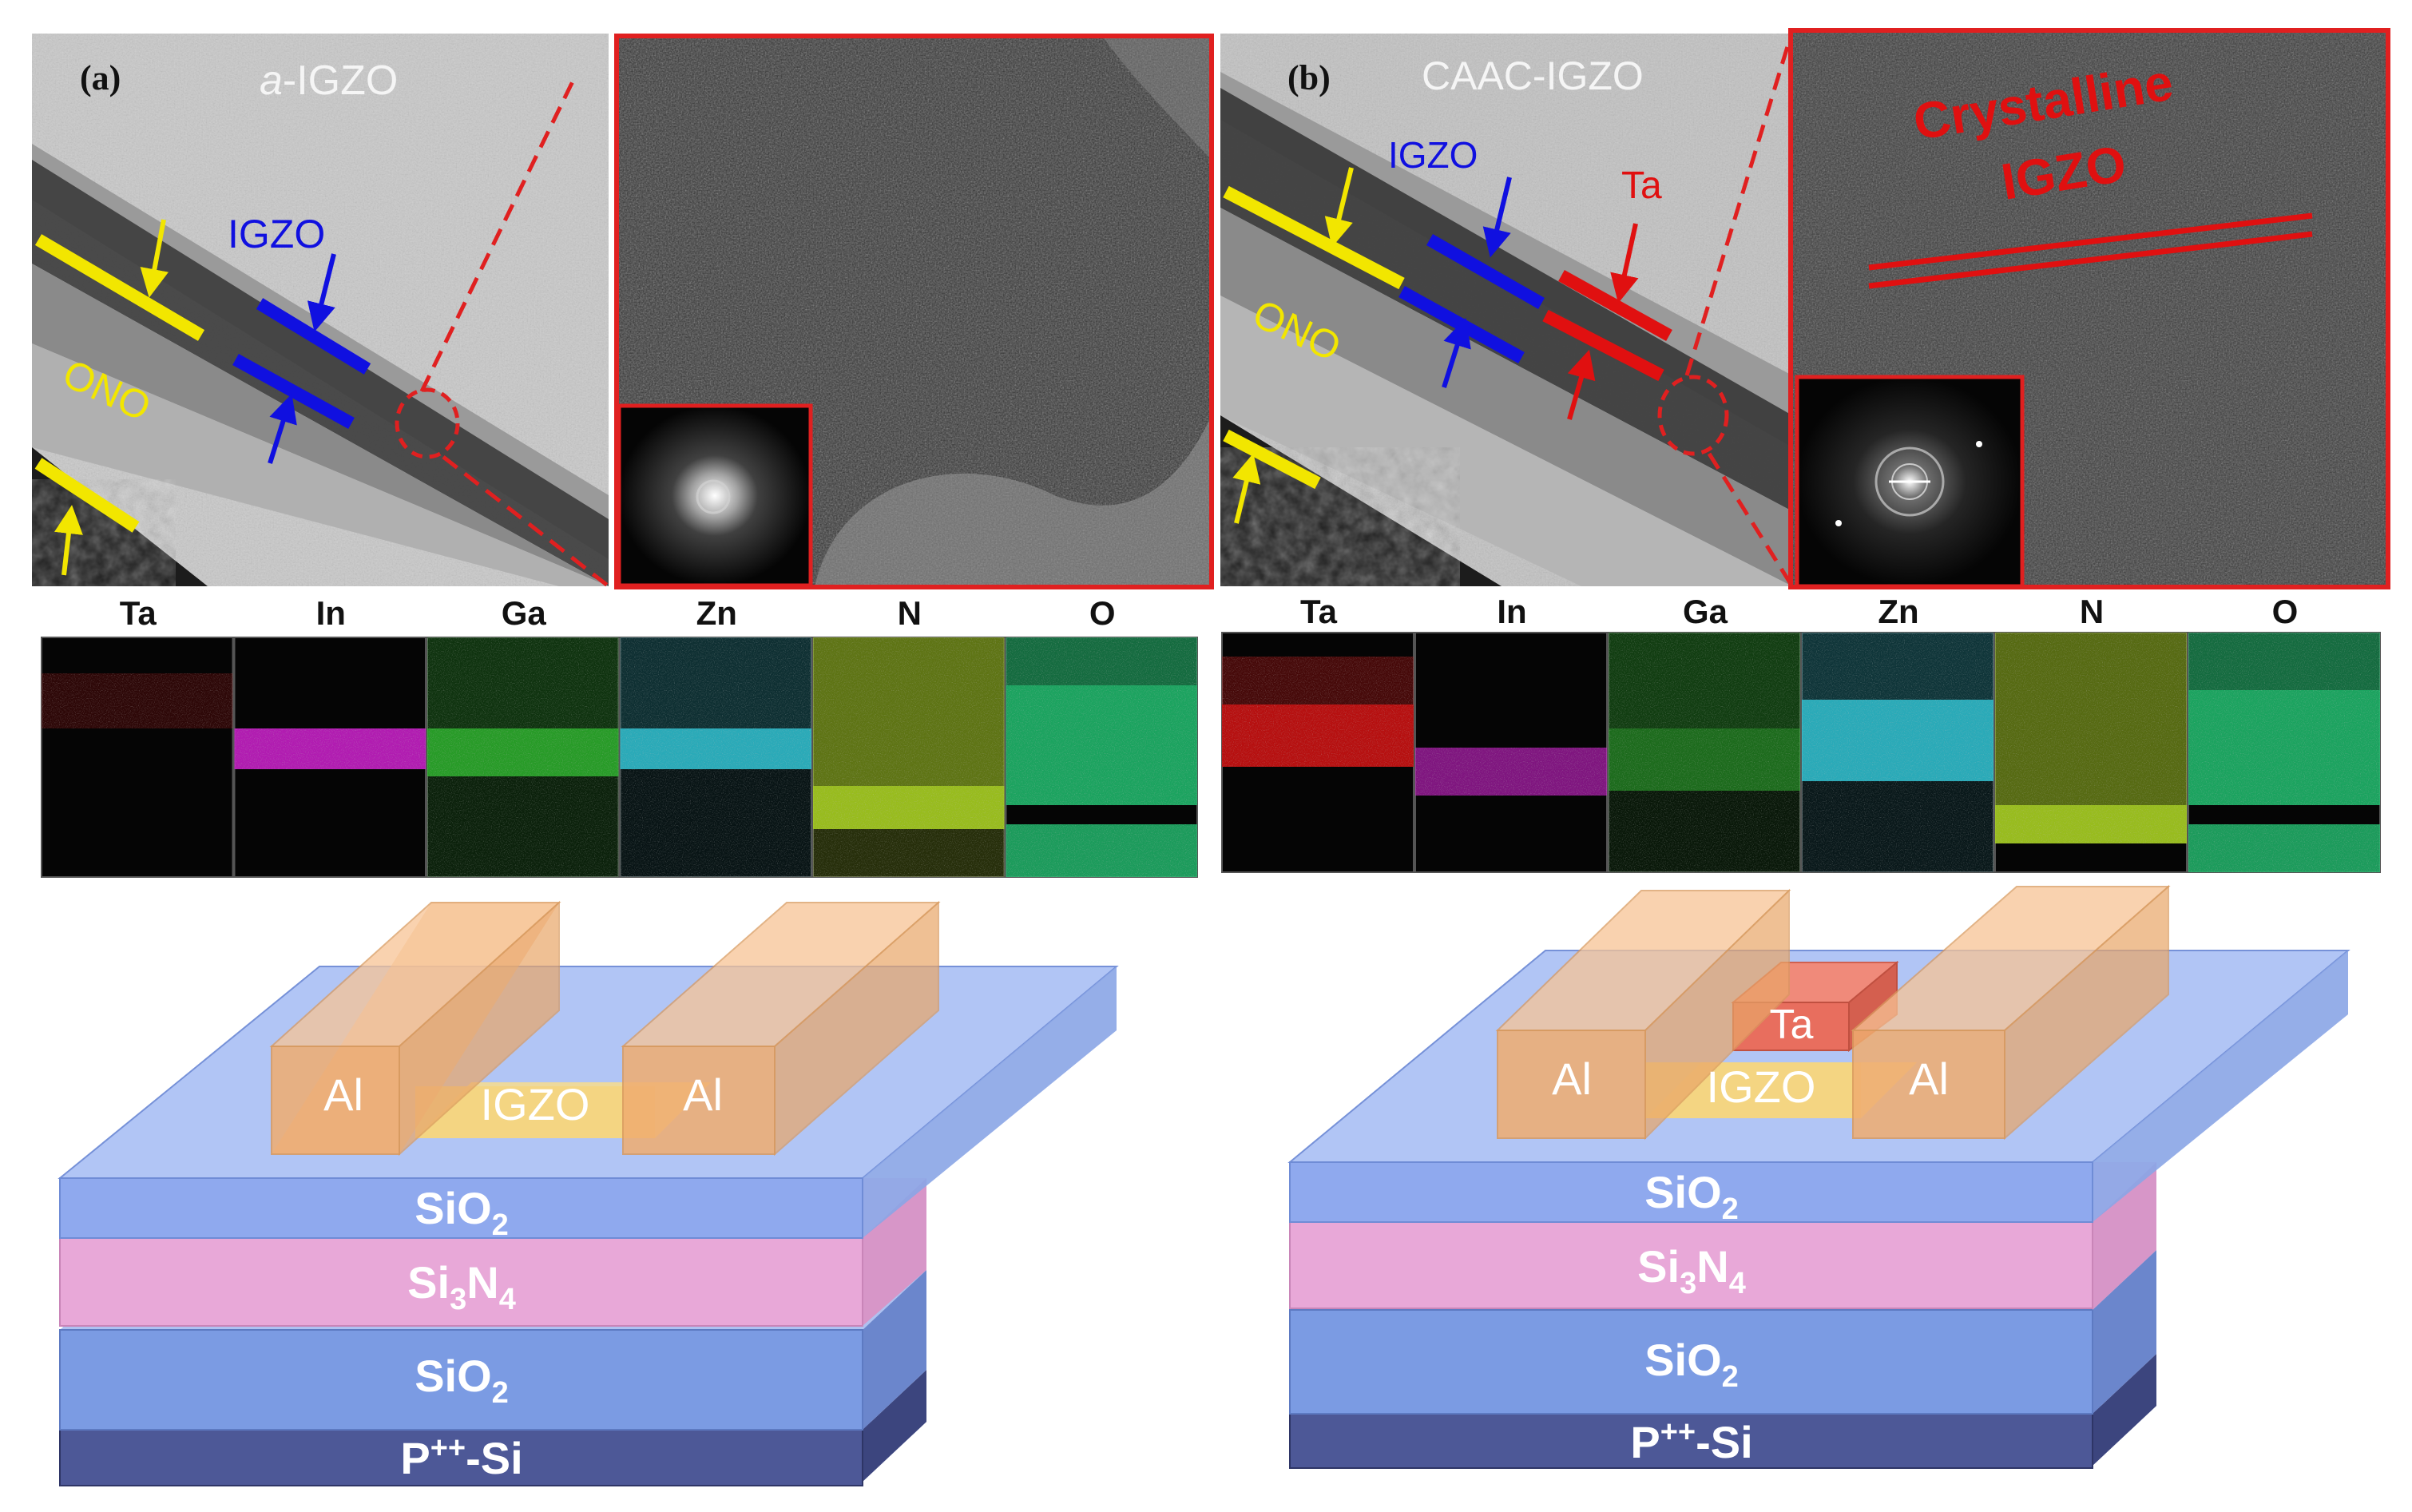  Describe the element at coordinates (343, 1095) in the screenshot. I see `panel-a-al-left-label: Al` at that location.